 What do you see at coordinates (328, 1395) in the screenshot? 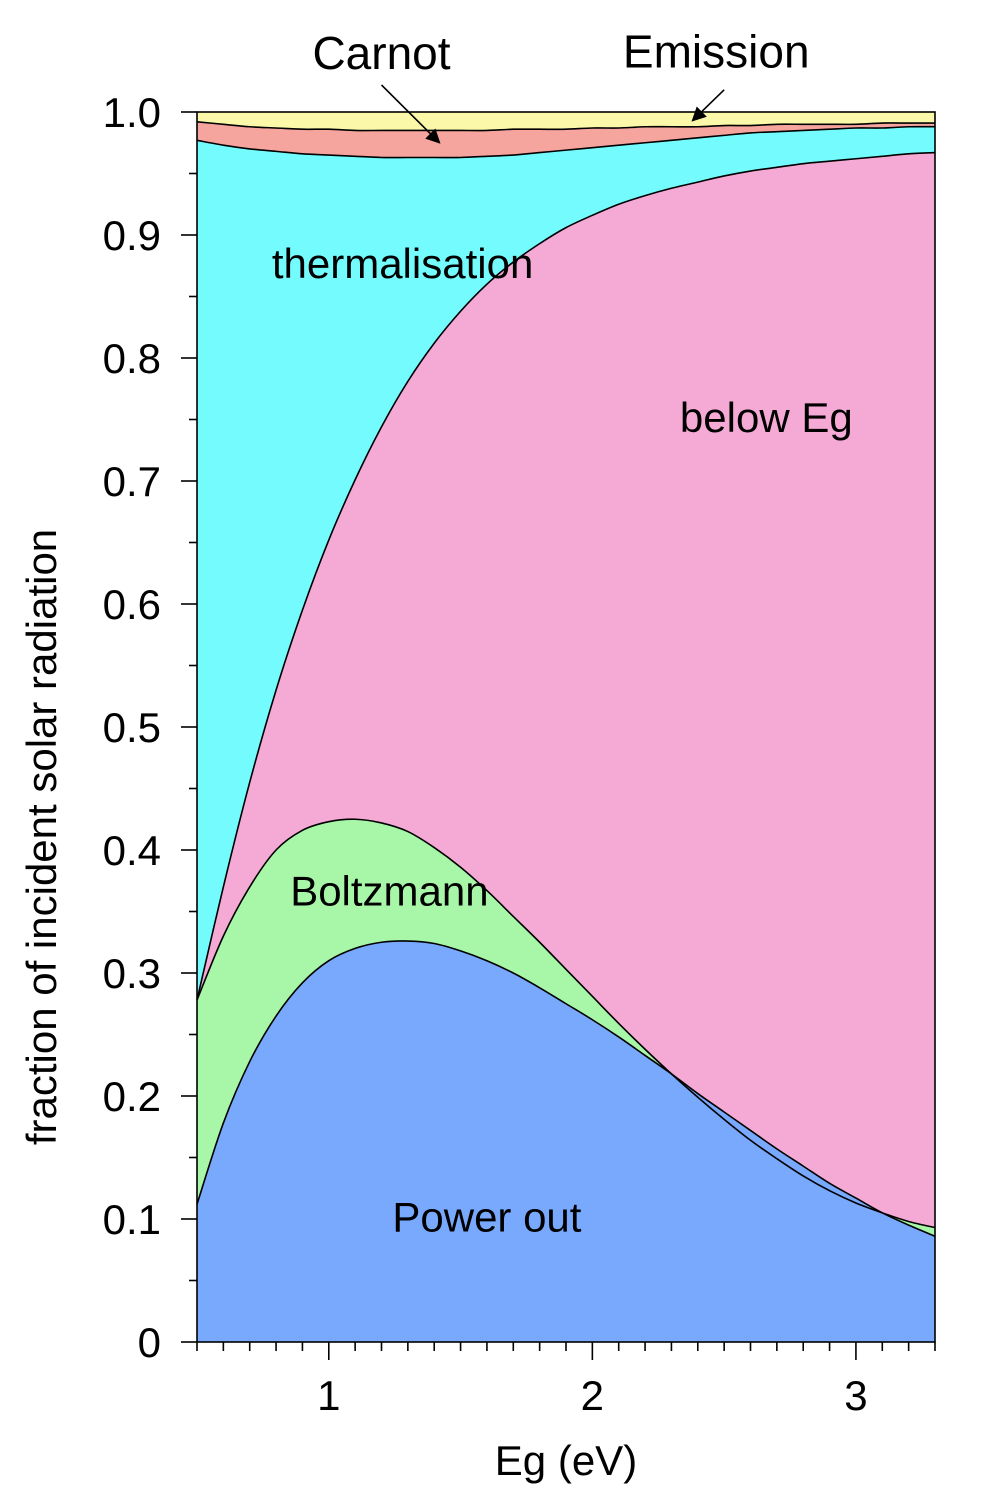
I see `x-tick-label: 1` at bounding box center [328, 1395].